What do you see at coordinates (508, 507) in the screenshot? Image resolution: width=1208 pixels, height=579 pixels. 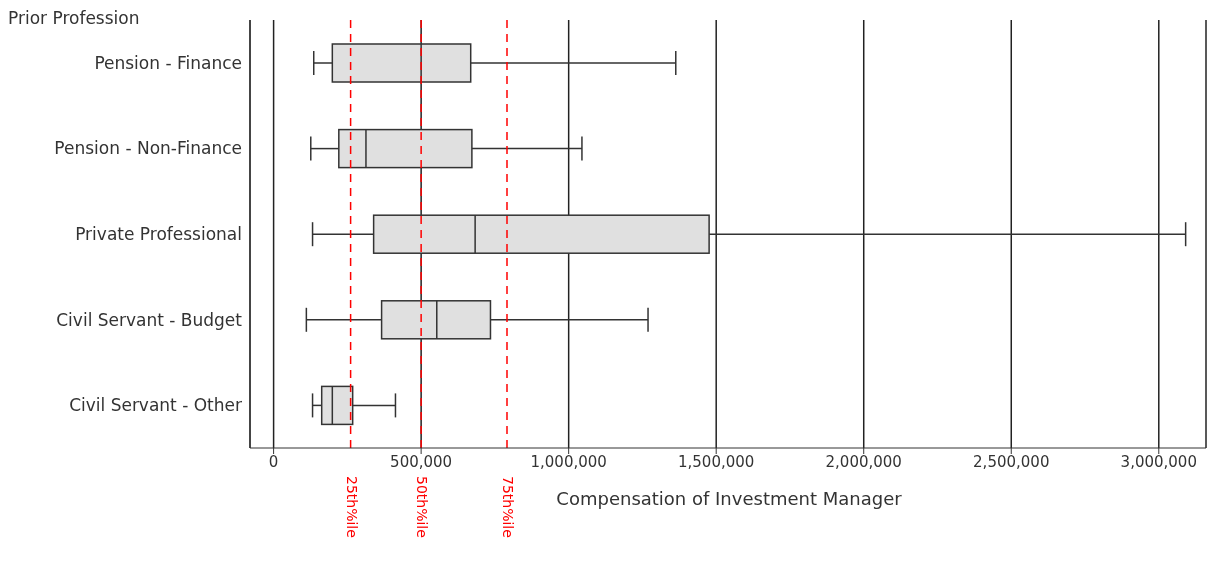 I see `ref-line-label: 75th%ile` at bounding box center [508, 507].